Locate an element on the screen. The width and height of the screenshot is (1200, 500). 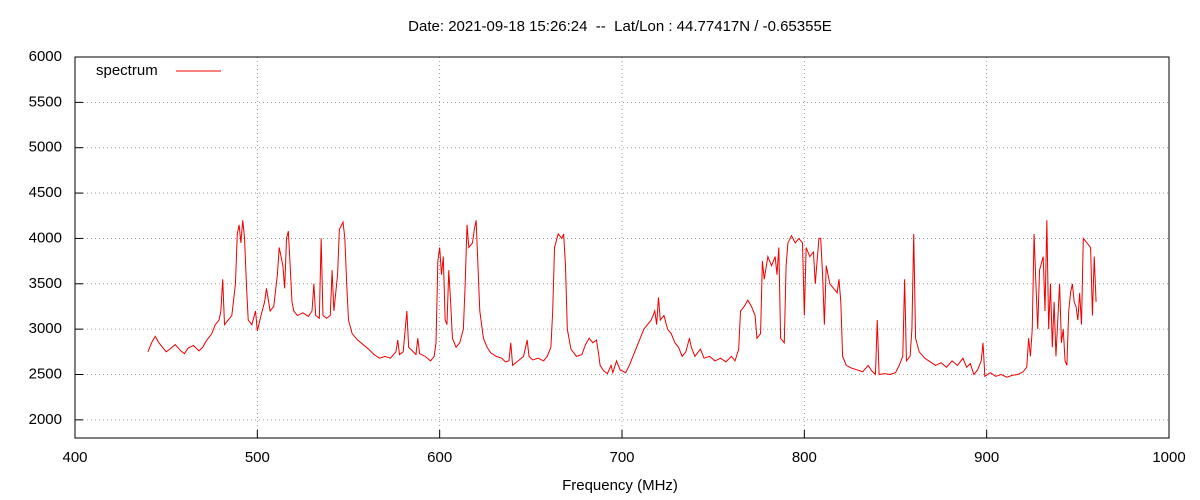
x-tick-label: 400 is located at coordinates (74, 457).